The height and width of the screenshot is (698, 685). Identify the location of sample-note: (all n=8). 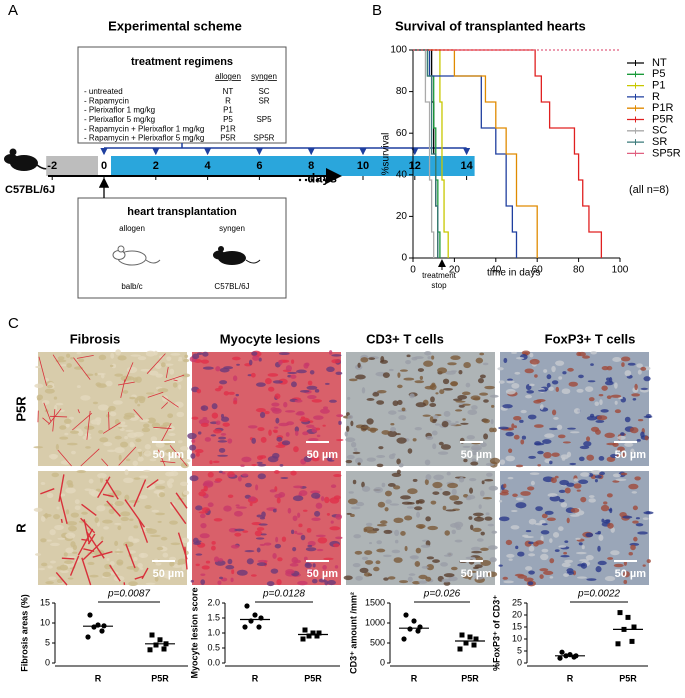
(649, 190).